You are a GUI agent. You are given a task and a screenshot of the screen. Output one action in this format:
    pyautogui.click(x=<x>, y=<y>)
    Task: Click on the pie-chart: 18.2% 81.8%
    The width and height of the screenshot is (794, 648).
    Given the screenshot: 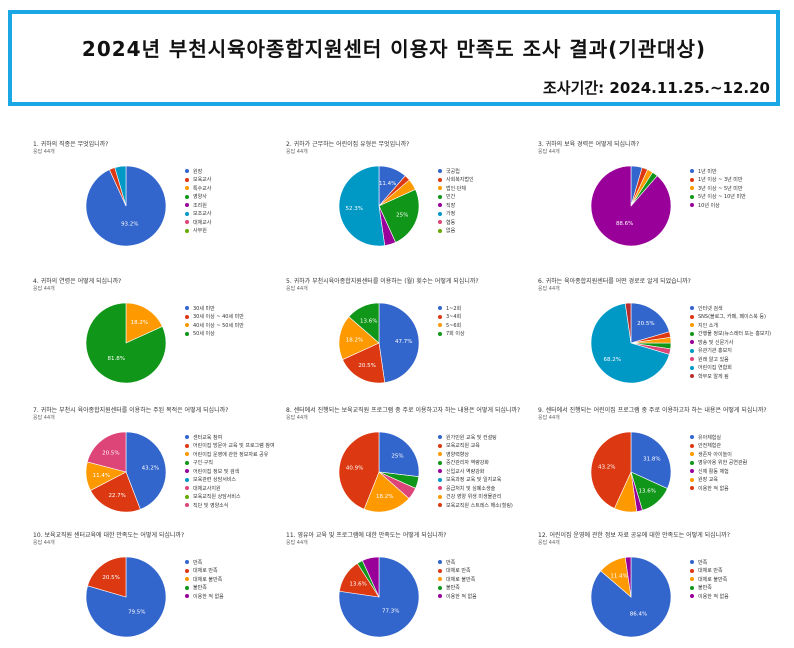 What is the action you would take?
    pyautogui.click(x=126, y=343)
    